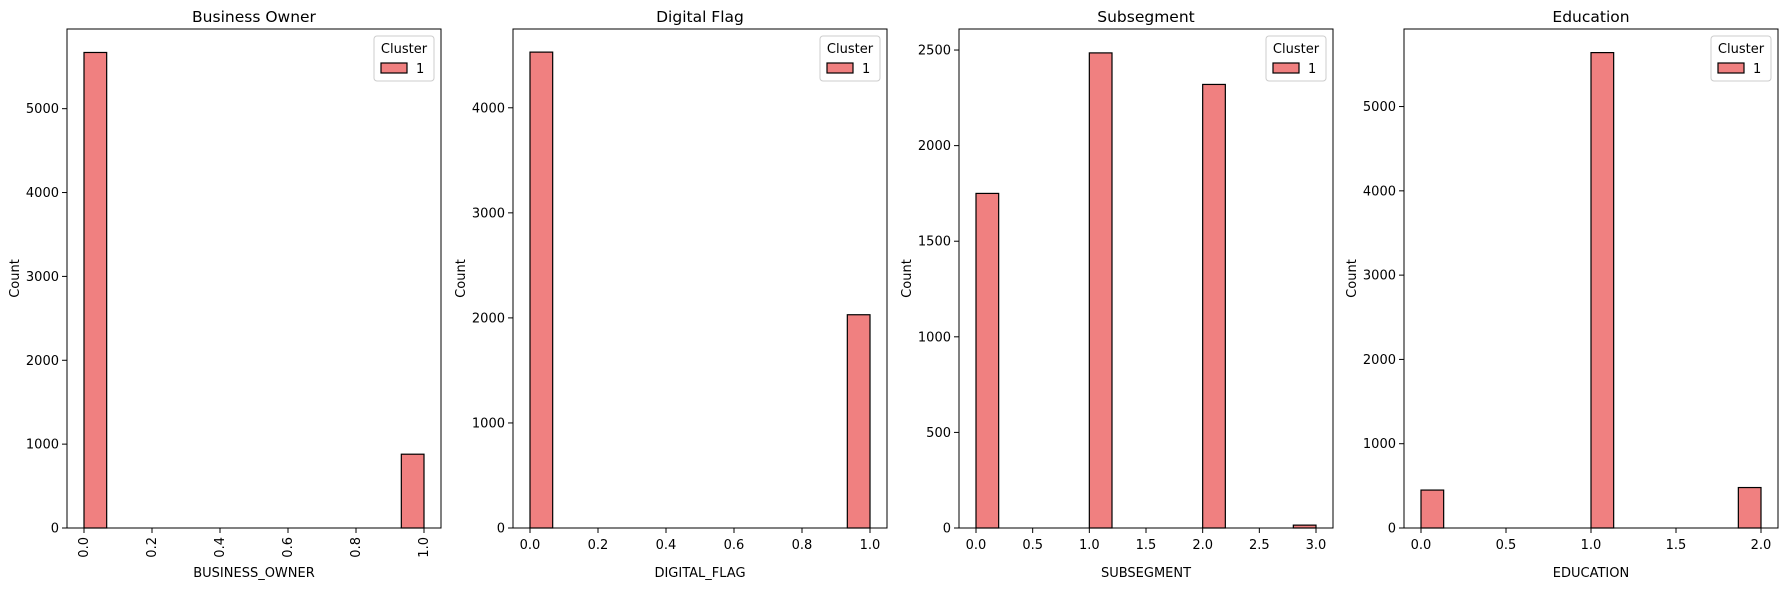 This screenshot has width=1790, height=590. I want to click on x-axis-label: DIGITAL_FLAG, so click(699, 573).